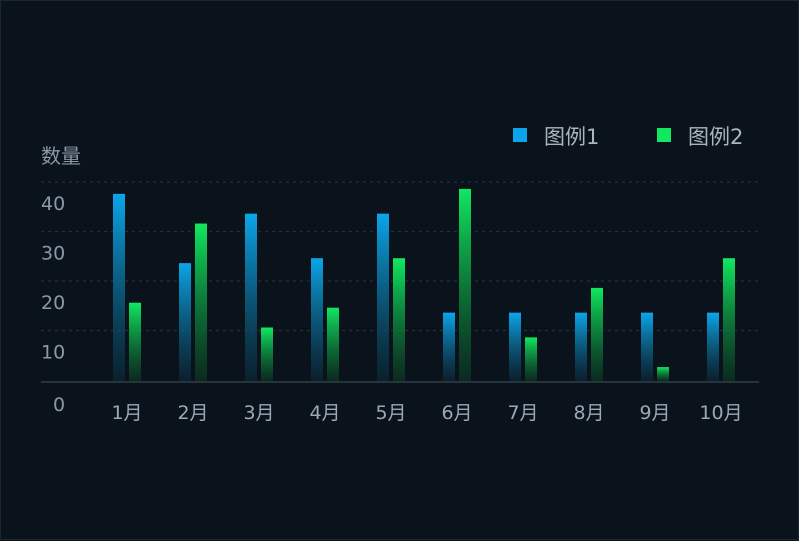 The height and width of the screenshot is (541, 799). I want to click on legend: 图例1 图例2, so click(628, 137).